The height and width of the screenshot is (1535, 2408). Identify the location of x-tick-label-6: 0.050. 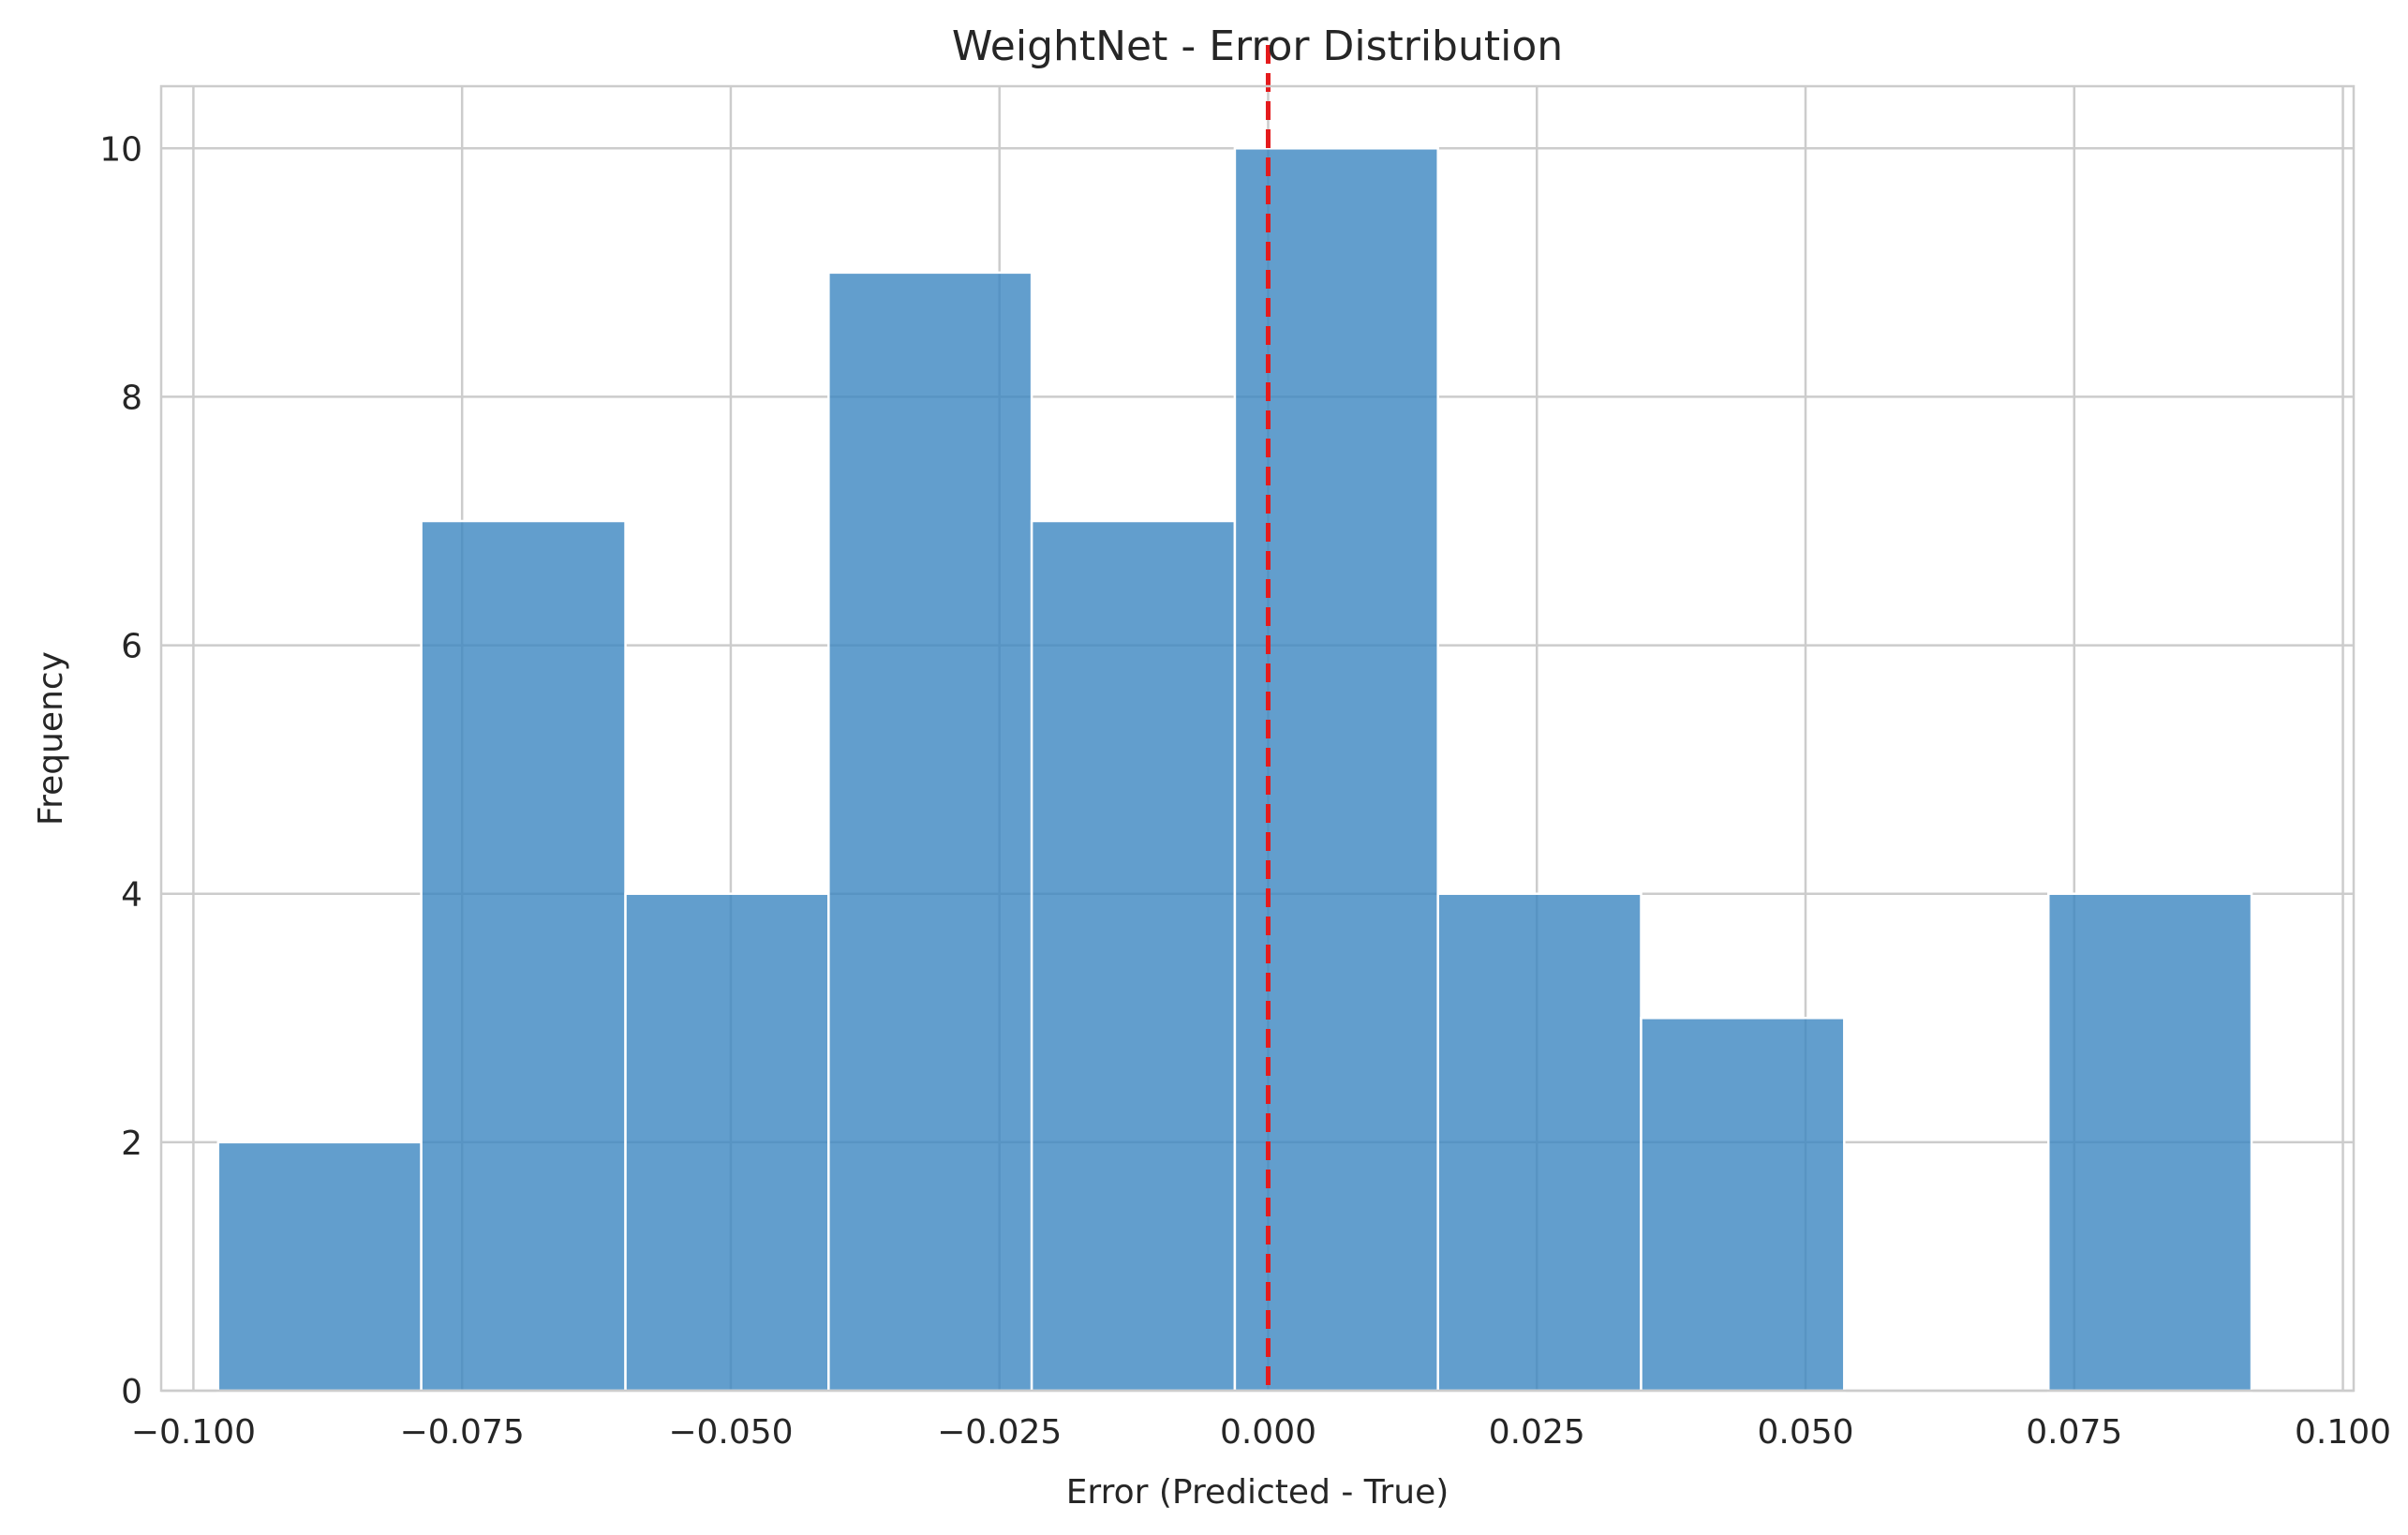
(1805, 1432).